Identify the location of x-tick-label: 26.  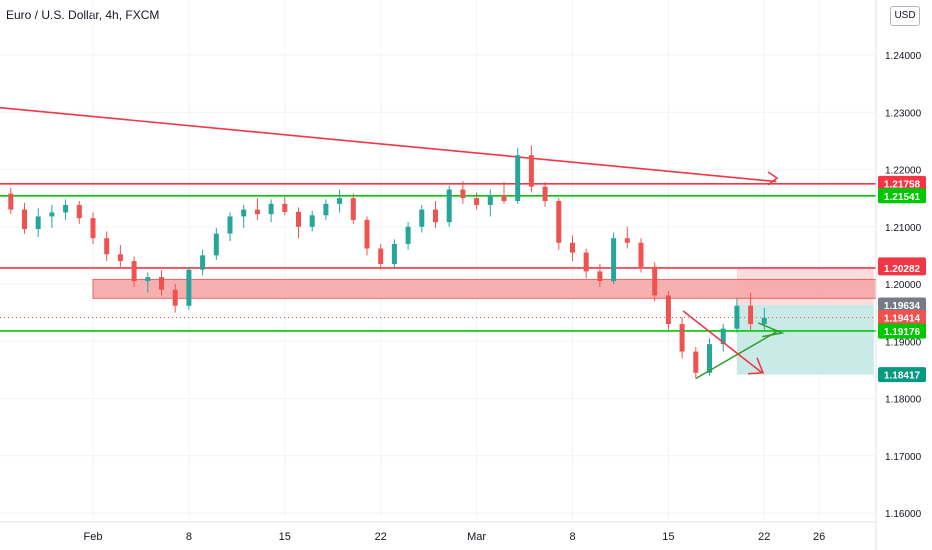
(819, 537).